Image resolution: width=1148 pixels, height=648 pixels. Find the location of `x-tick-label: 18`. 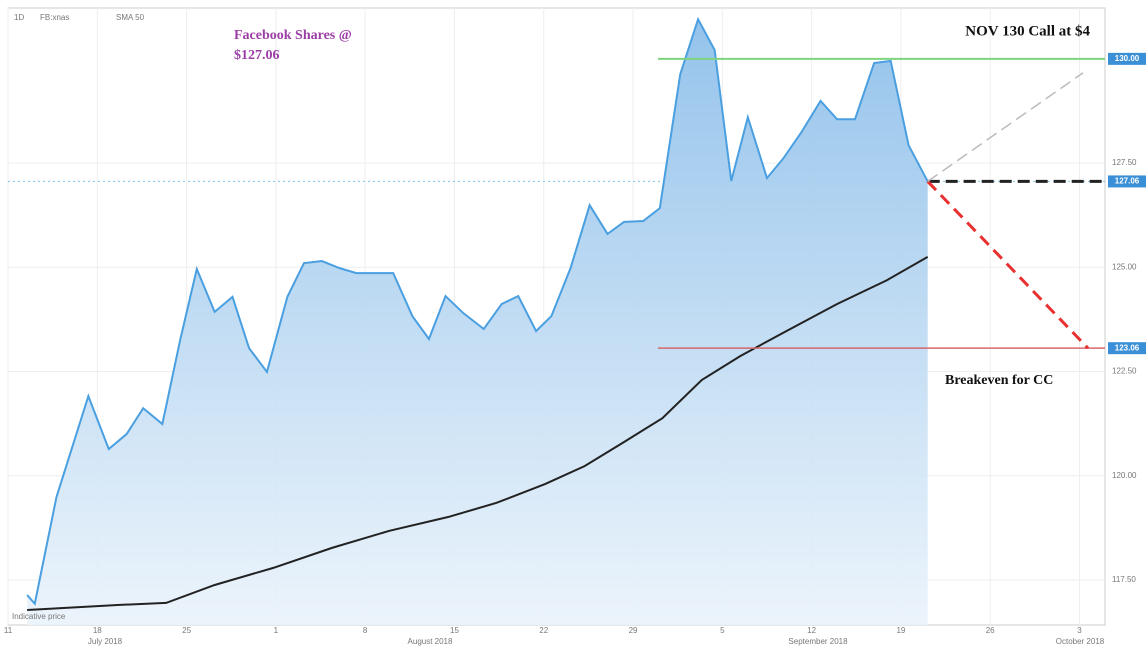

x-tick-label: 18 is located at coordinates (97, 630).